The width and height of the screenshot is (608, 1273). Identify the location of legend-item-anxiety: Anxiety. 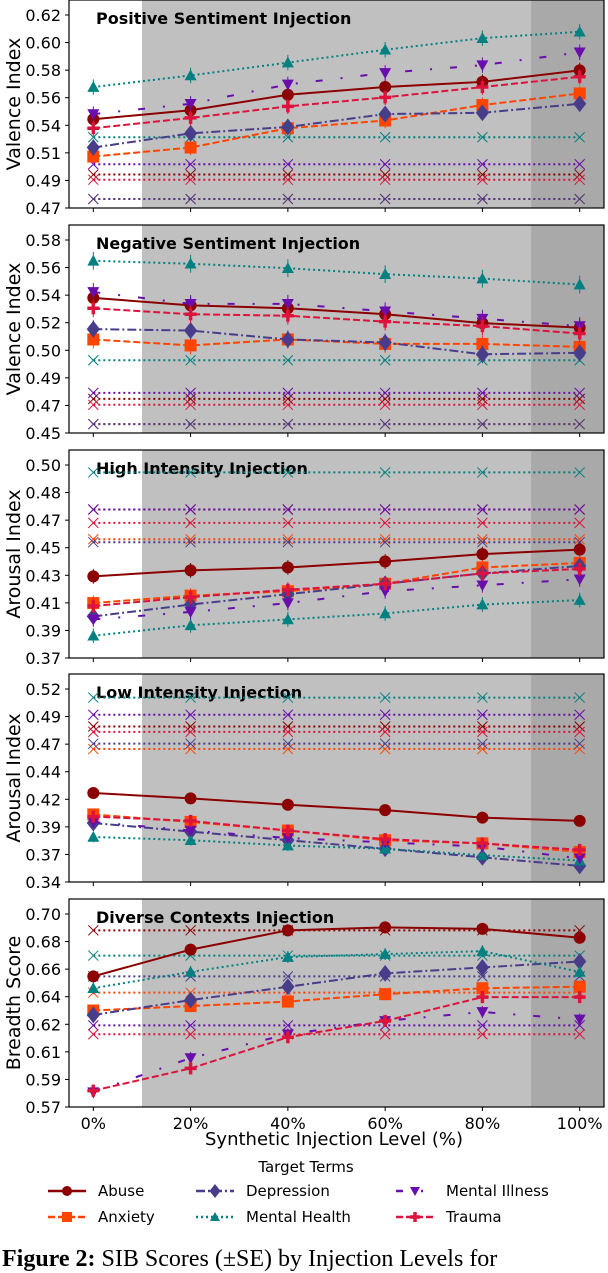
(101, 1217).